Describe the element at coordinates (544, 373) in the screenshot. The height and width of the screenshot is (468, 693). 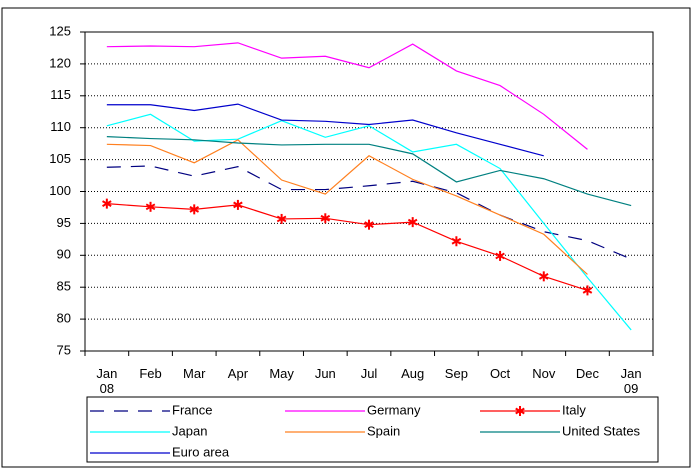
I see `x-tick-label: Nov` at that location.